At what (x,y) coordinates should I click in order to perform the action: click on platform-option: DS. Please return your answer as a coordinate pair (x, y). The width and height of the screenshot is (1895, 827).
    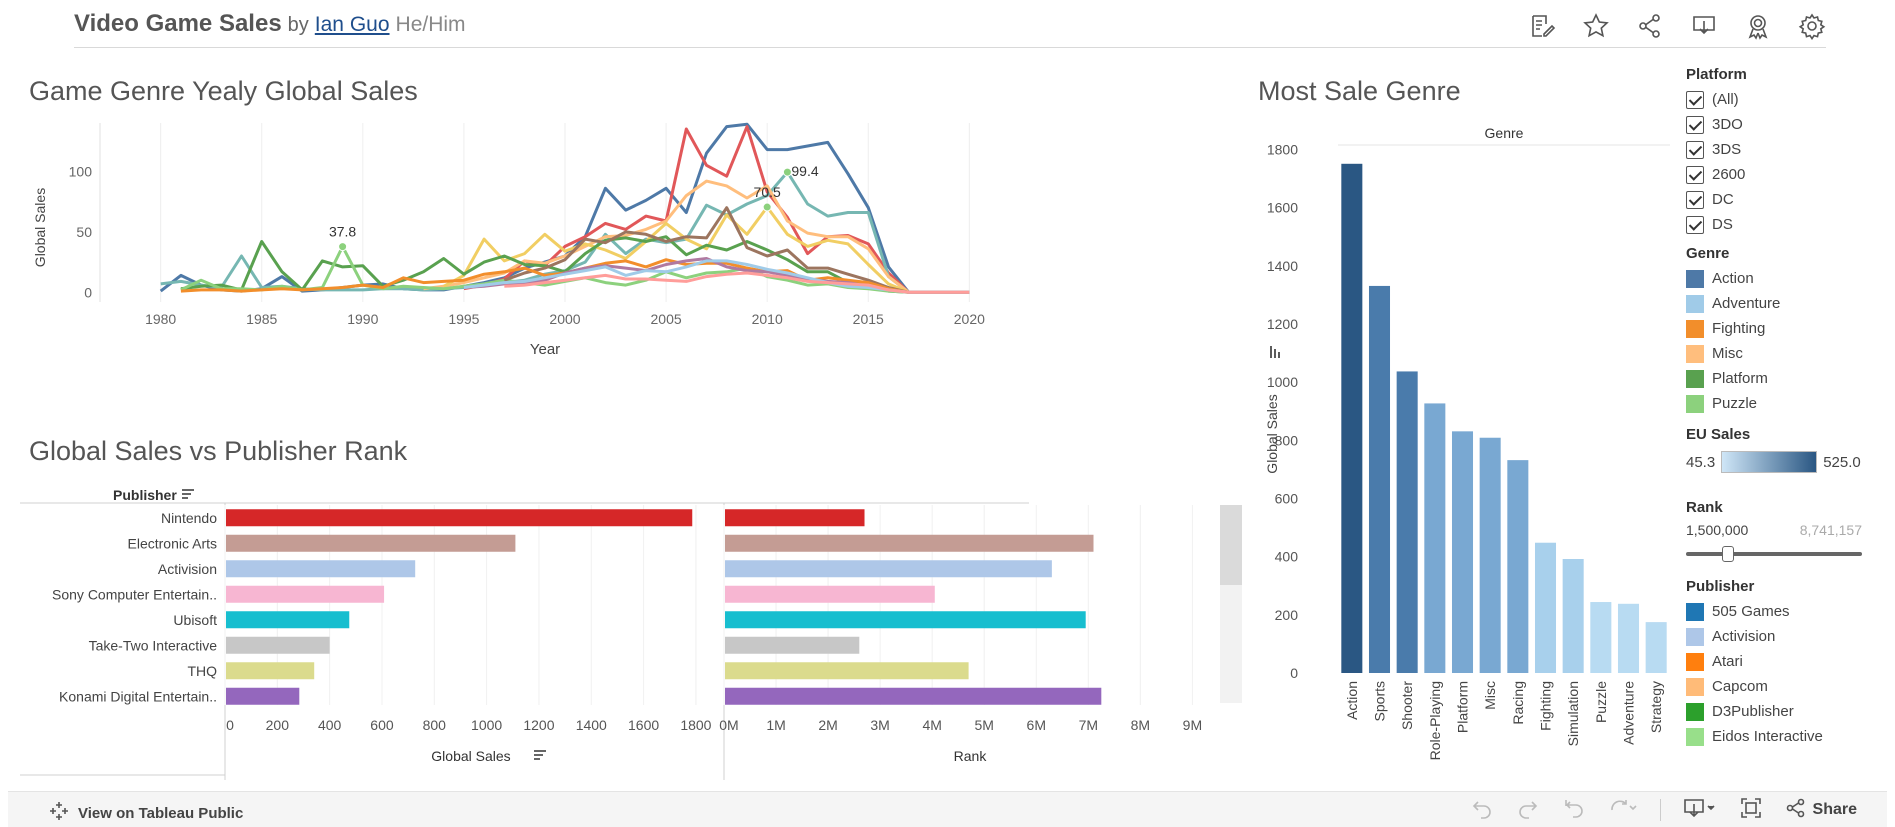
    Looking at the image, I should click on (1786, 224).